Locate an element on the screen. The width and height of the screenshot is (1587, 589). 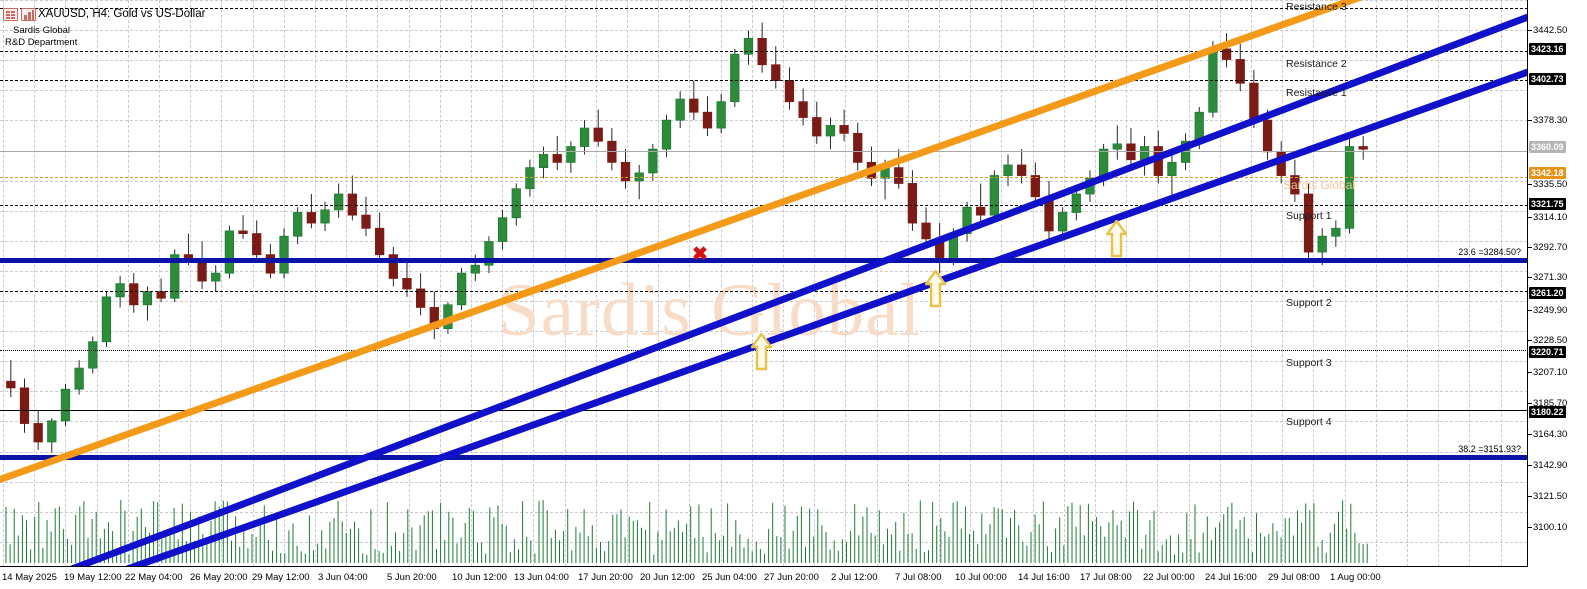
price-tick: 3442.50 is located at coordinates (1547, 30).